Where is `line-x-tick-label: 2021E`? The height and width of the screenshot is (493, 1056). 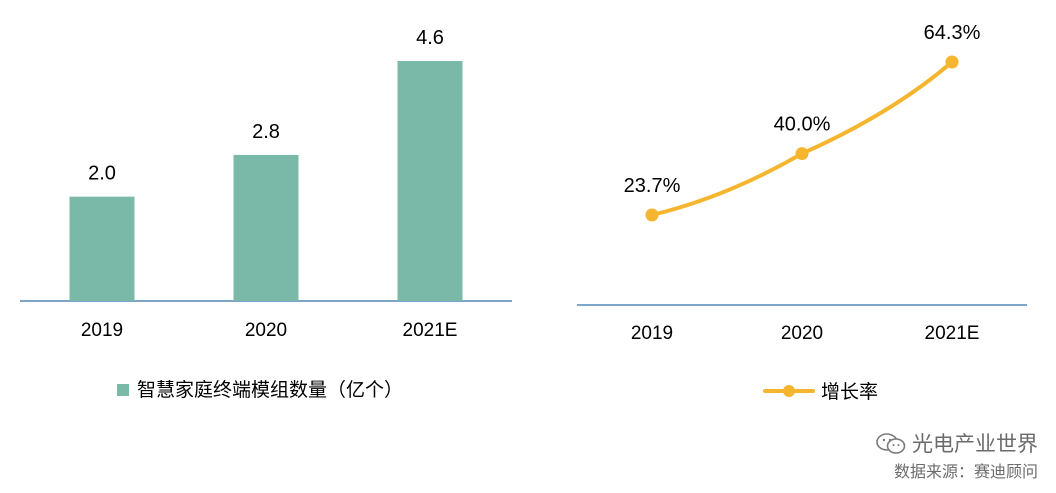
line-x-tick-label: 2021E is located at coordinates (952, 333).